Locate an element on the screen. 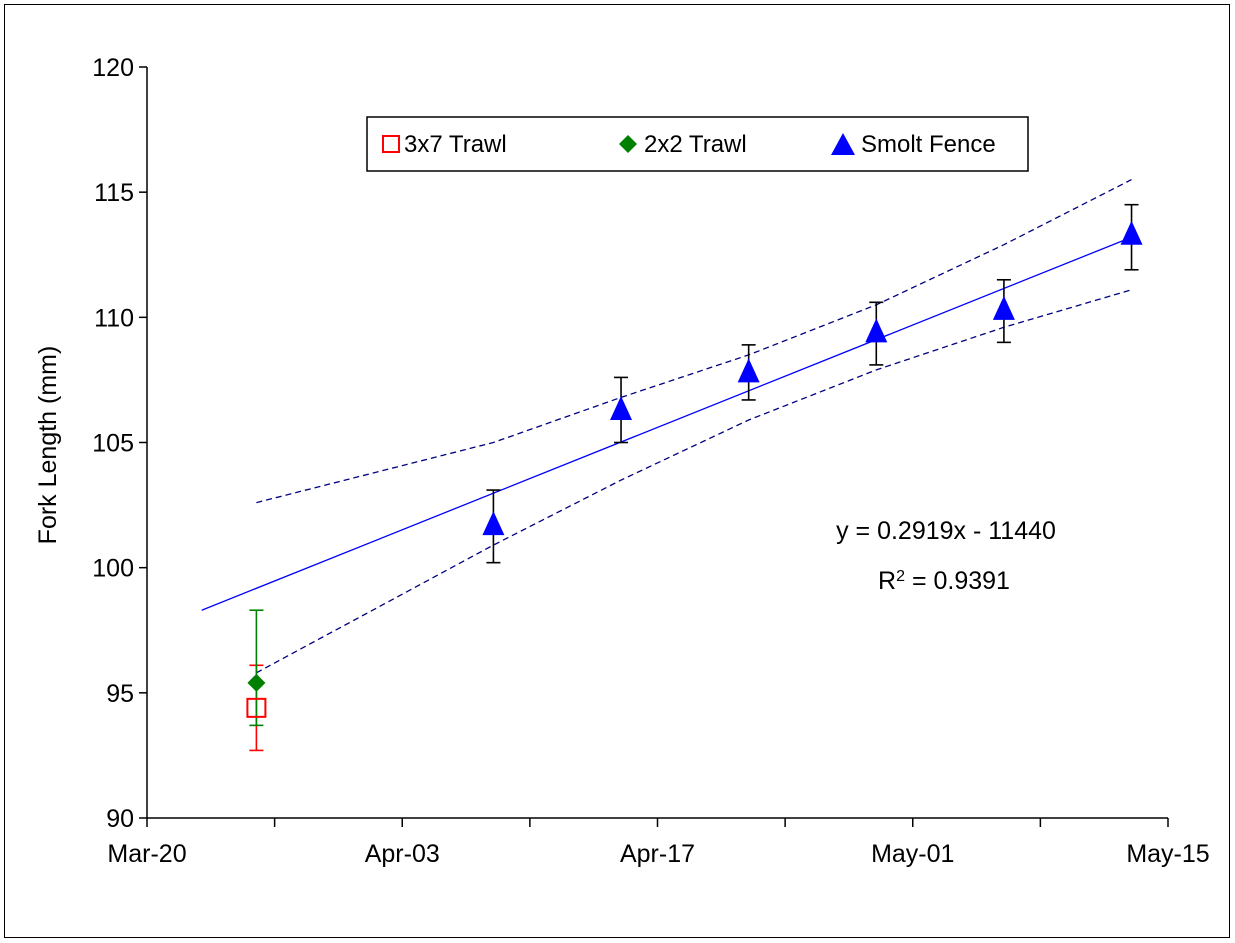 The width and height of the screenshot is (1235, 943). legend-label-2x2-trawl: 2x2 Trawl is located at coordinates (695, 144).